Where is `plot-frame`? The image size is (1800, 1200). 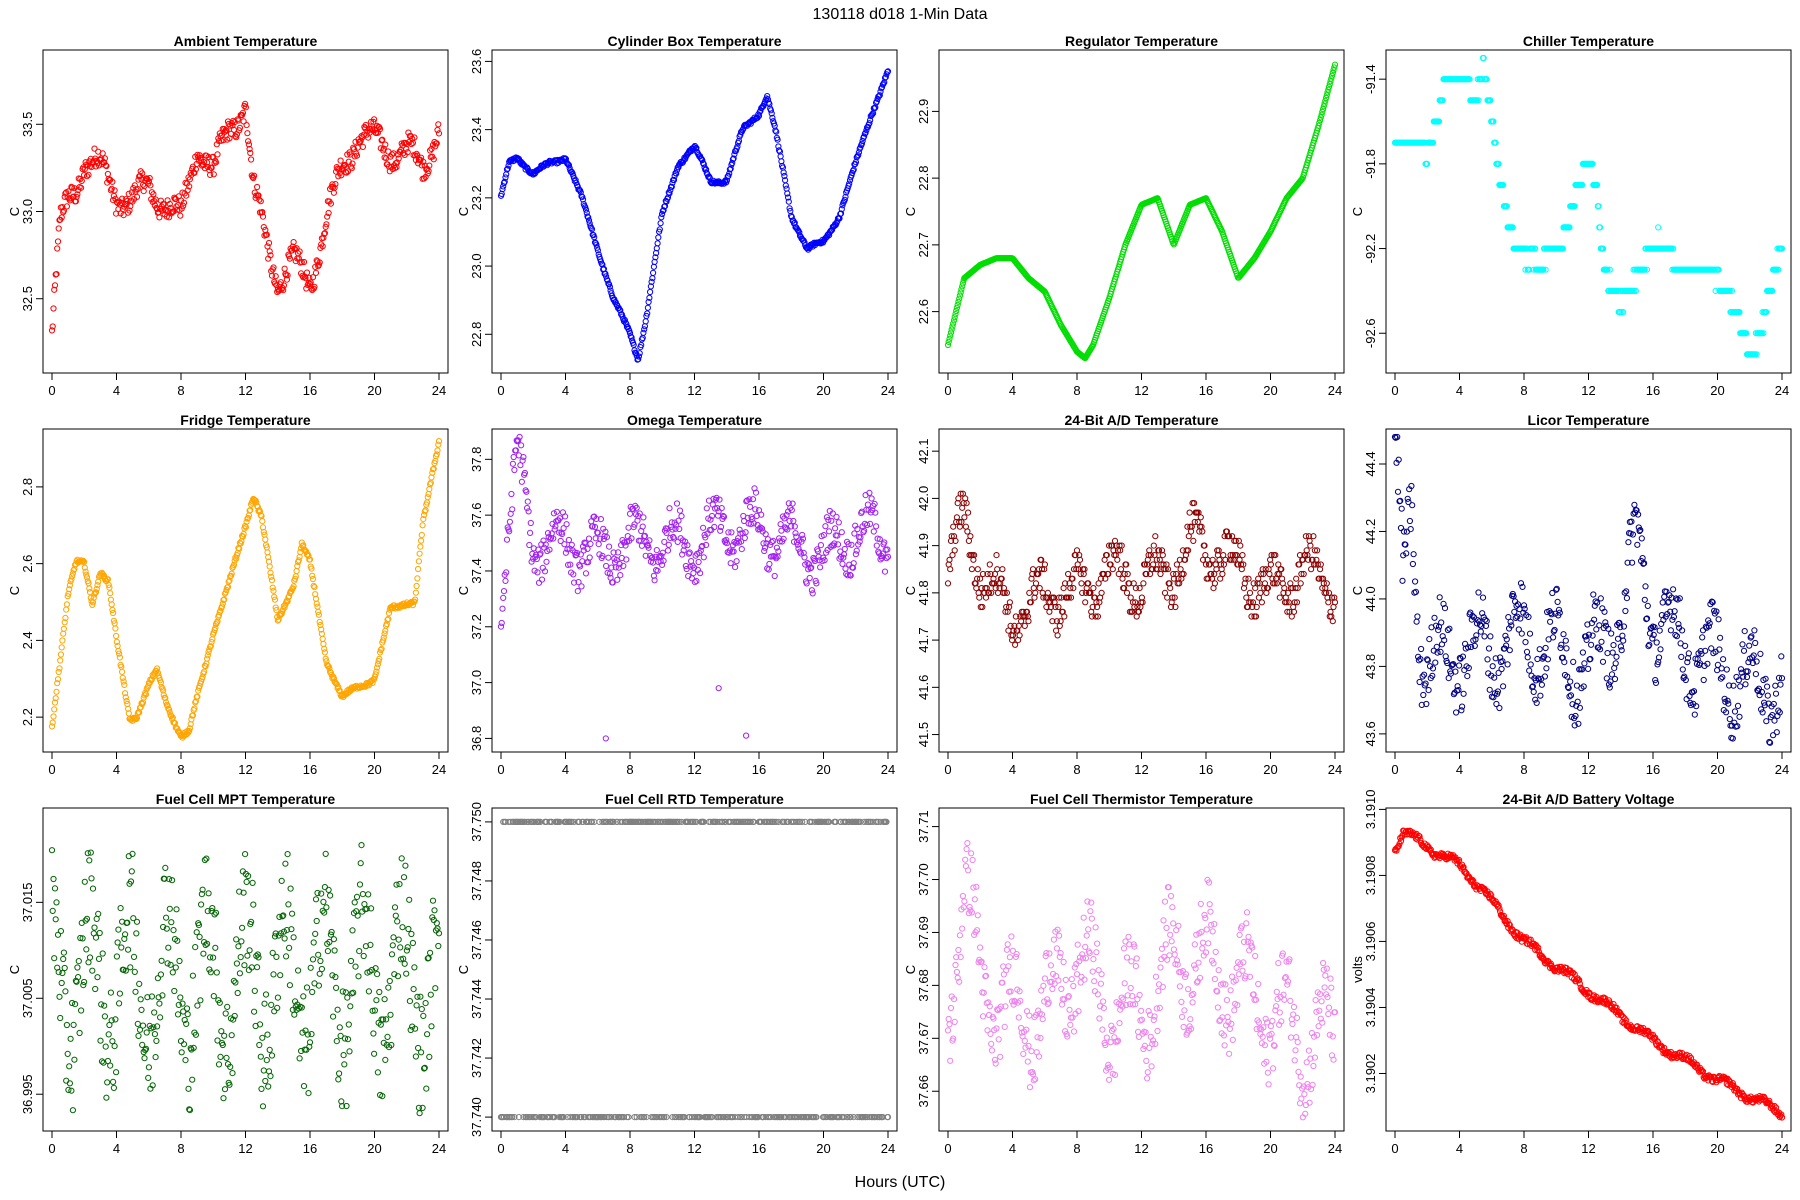
plot-frame is located at coordinates (245, 211).